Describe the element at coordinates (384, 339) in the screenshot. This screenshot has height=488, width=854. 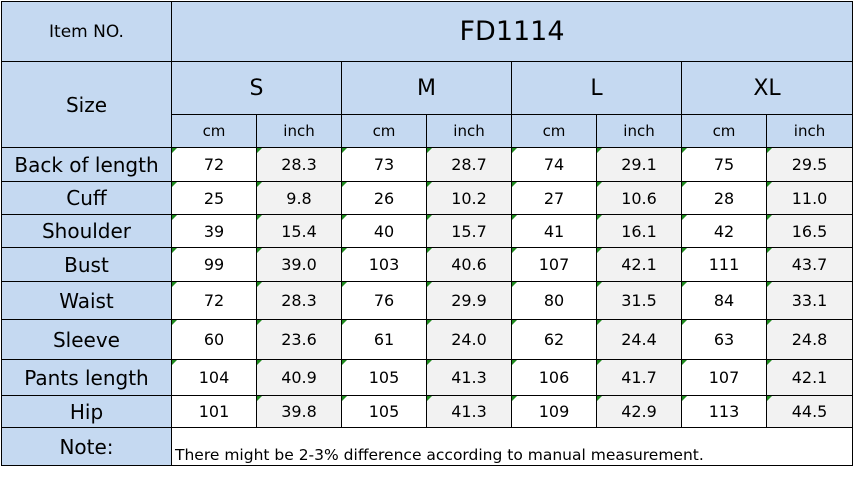
I see `measurement-value: 61` at that location.